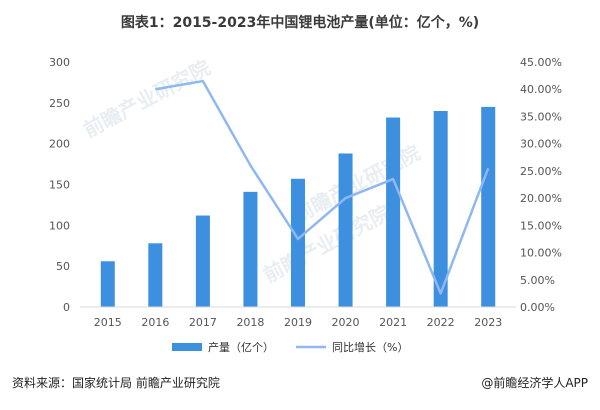 Image resolution: width=600 pixels, height=410 pixels. I want to click on legend: 产量（亿个） 同比增长（%）, so click(290, 347).